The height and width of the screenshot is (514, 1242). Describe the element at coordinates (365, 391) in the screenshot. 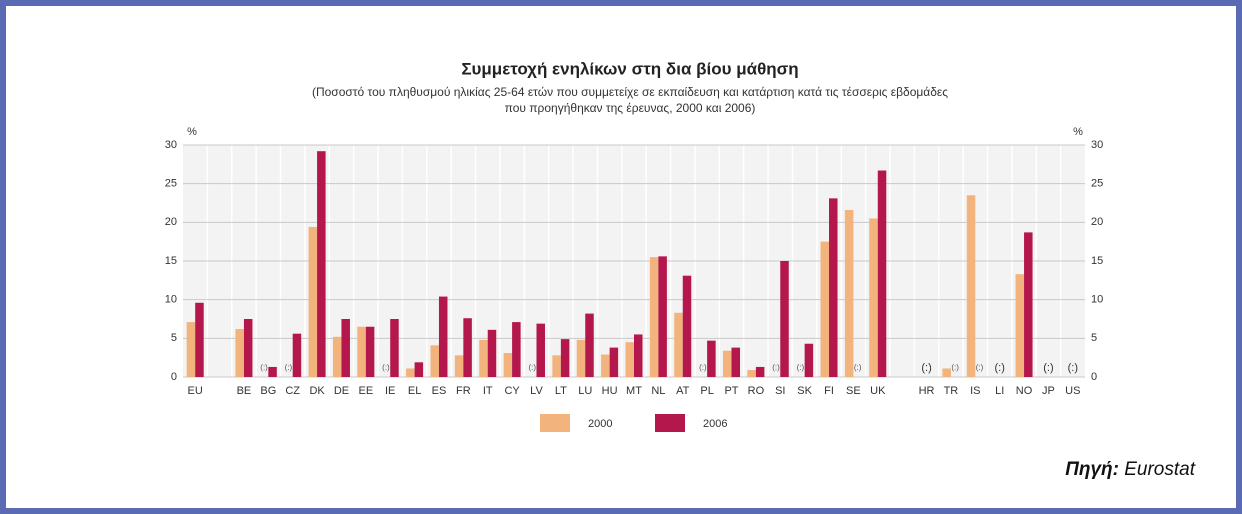

I see `x-tick-label: EE` at that location.